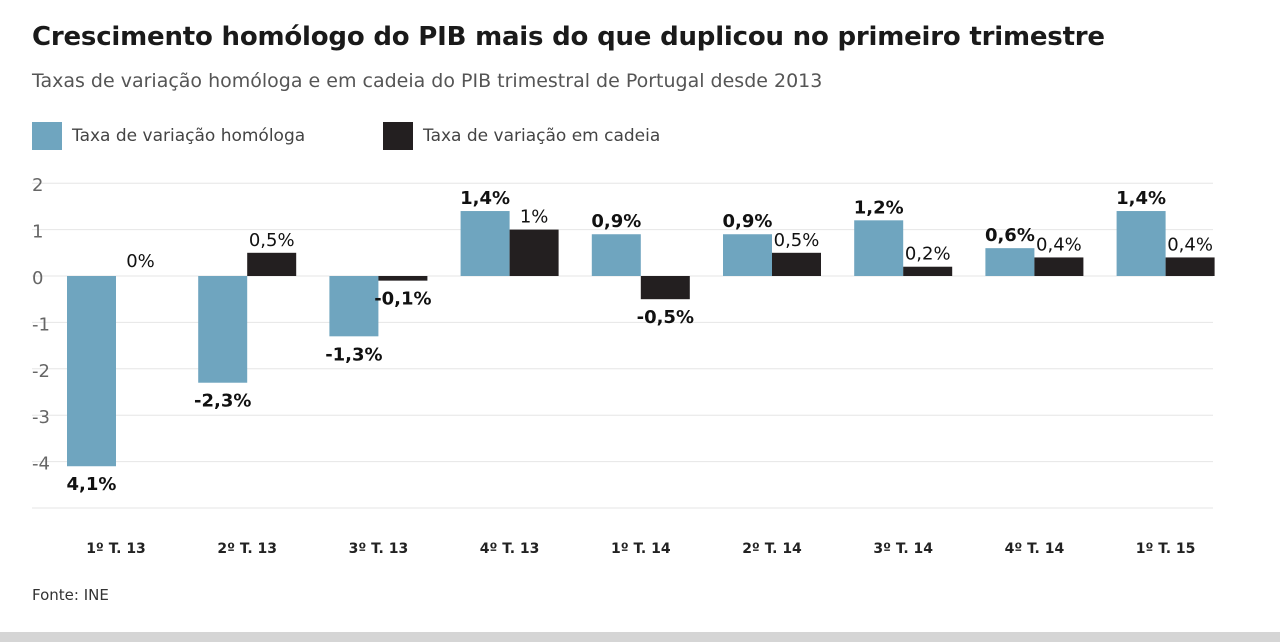 The image size is (1280, 642). I want to click on x-tick-label: 4º T. 14, so click(1035, 549).